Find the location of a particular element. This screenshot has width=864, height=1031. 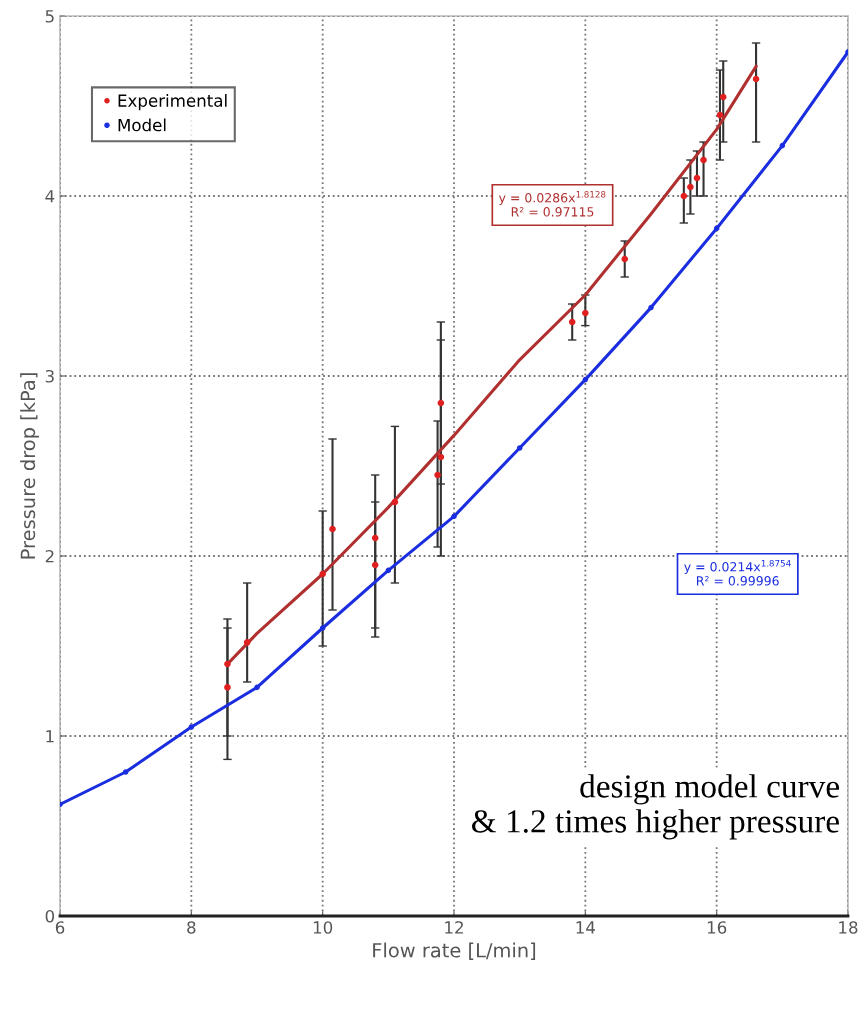

x-tick-label: 16 is located at coordinates (717, 927).